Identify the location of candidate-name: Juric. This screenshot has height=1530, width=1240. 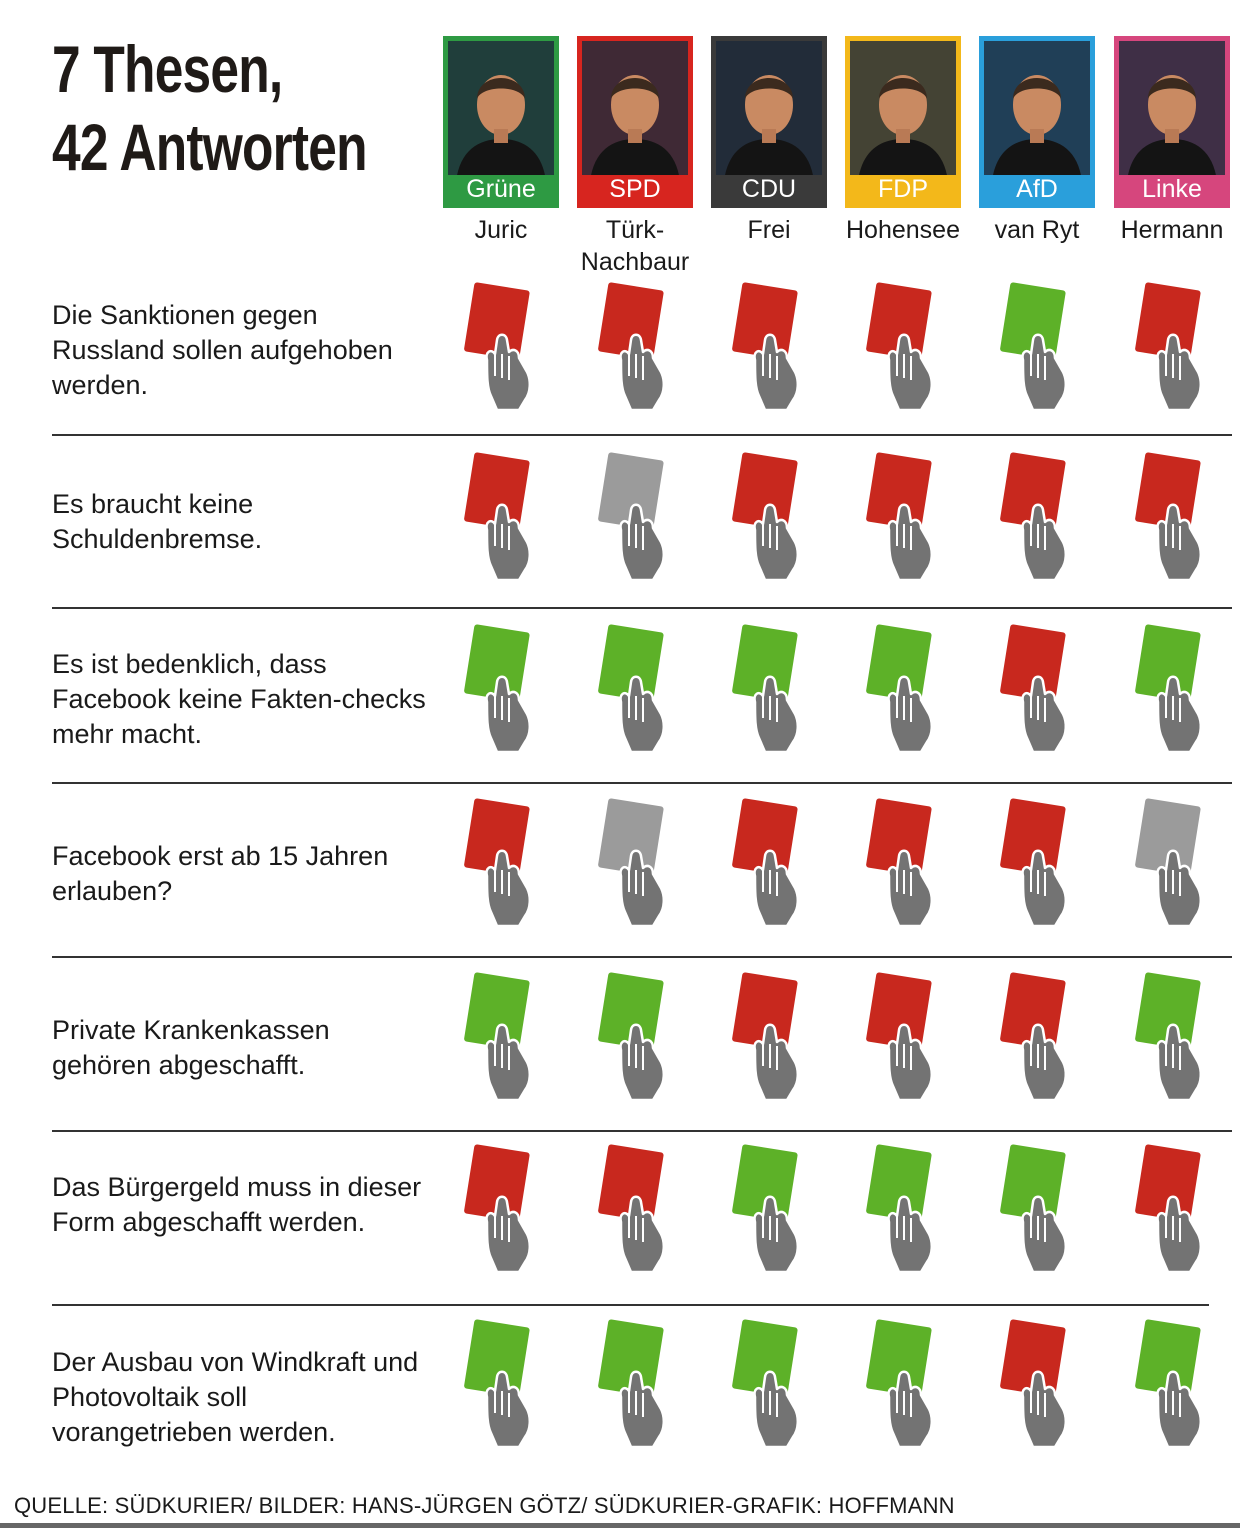
(501, 230).